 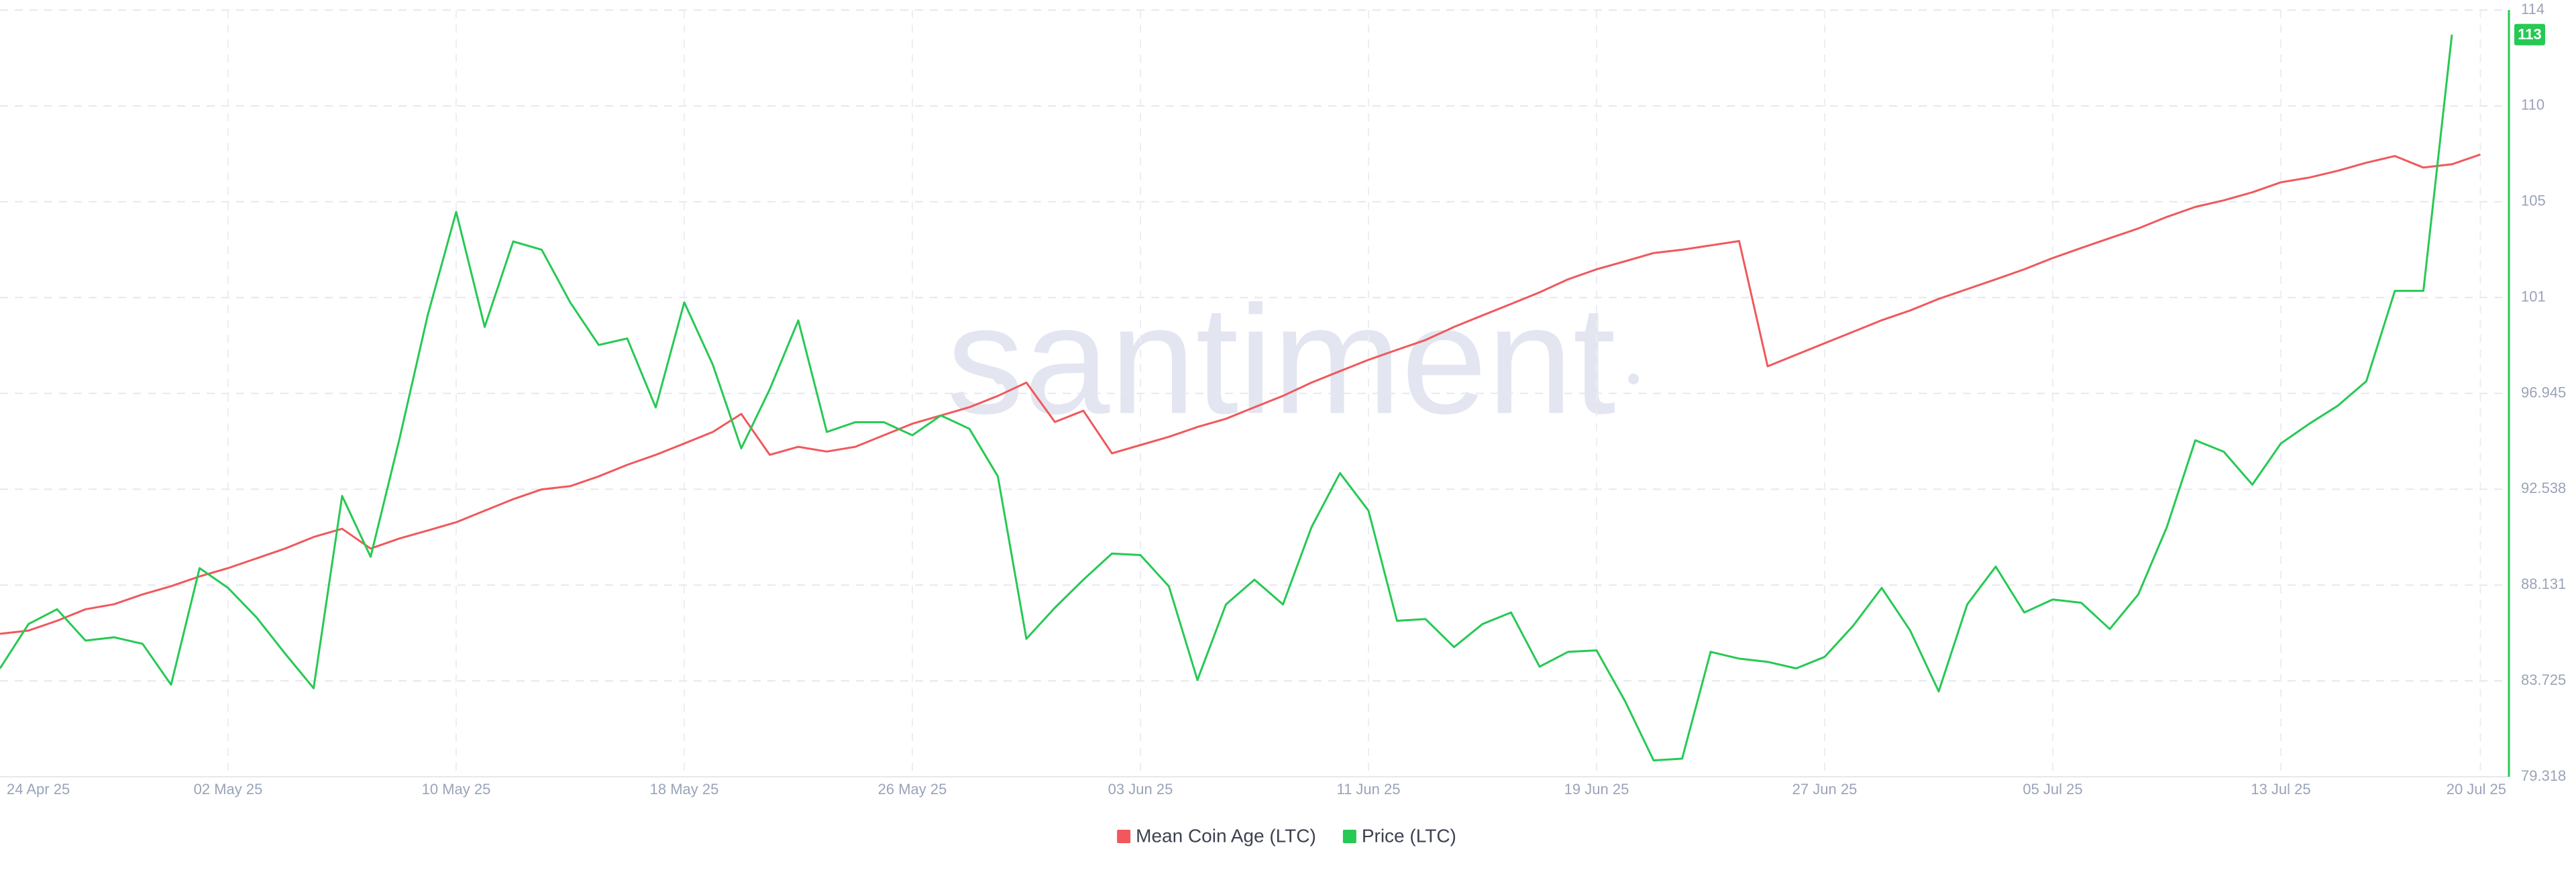 I want to click on legend: Mean Coin Age (LTC) Price (LTC), so click(x=1286, y=836).